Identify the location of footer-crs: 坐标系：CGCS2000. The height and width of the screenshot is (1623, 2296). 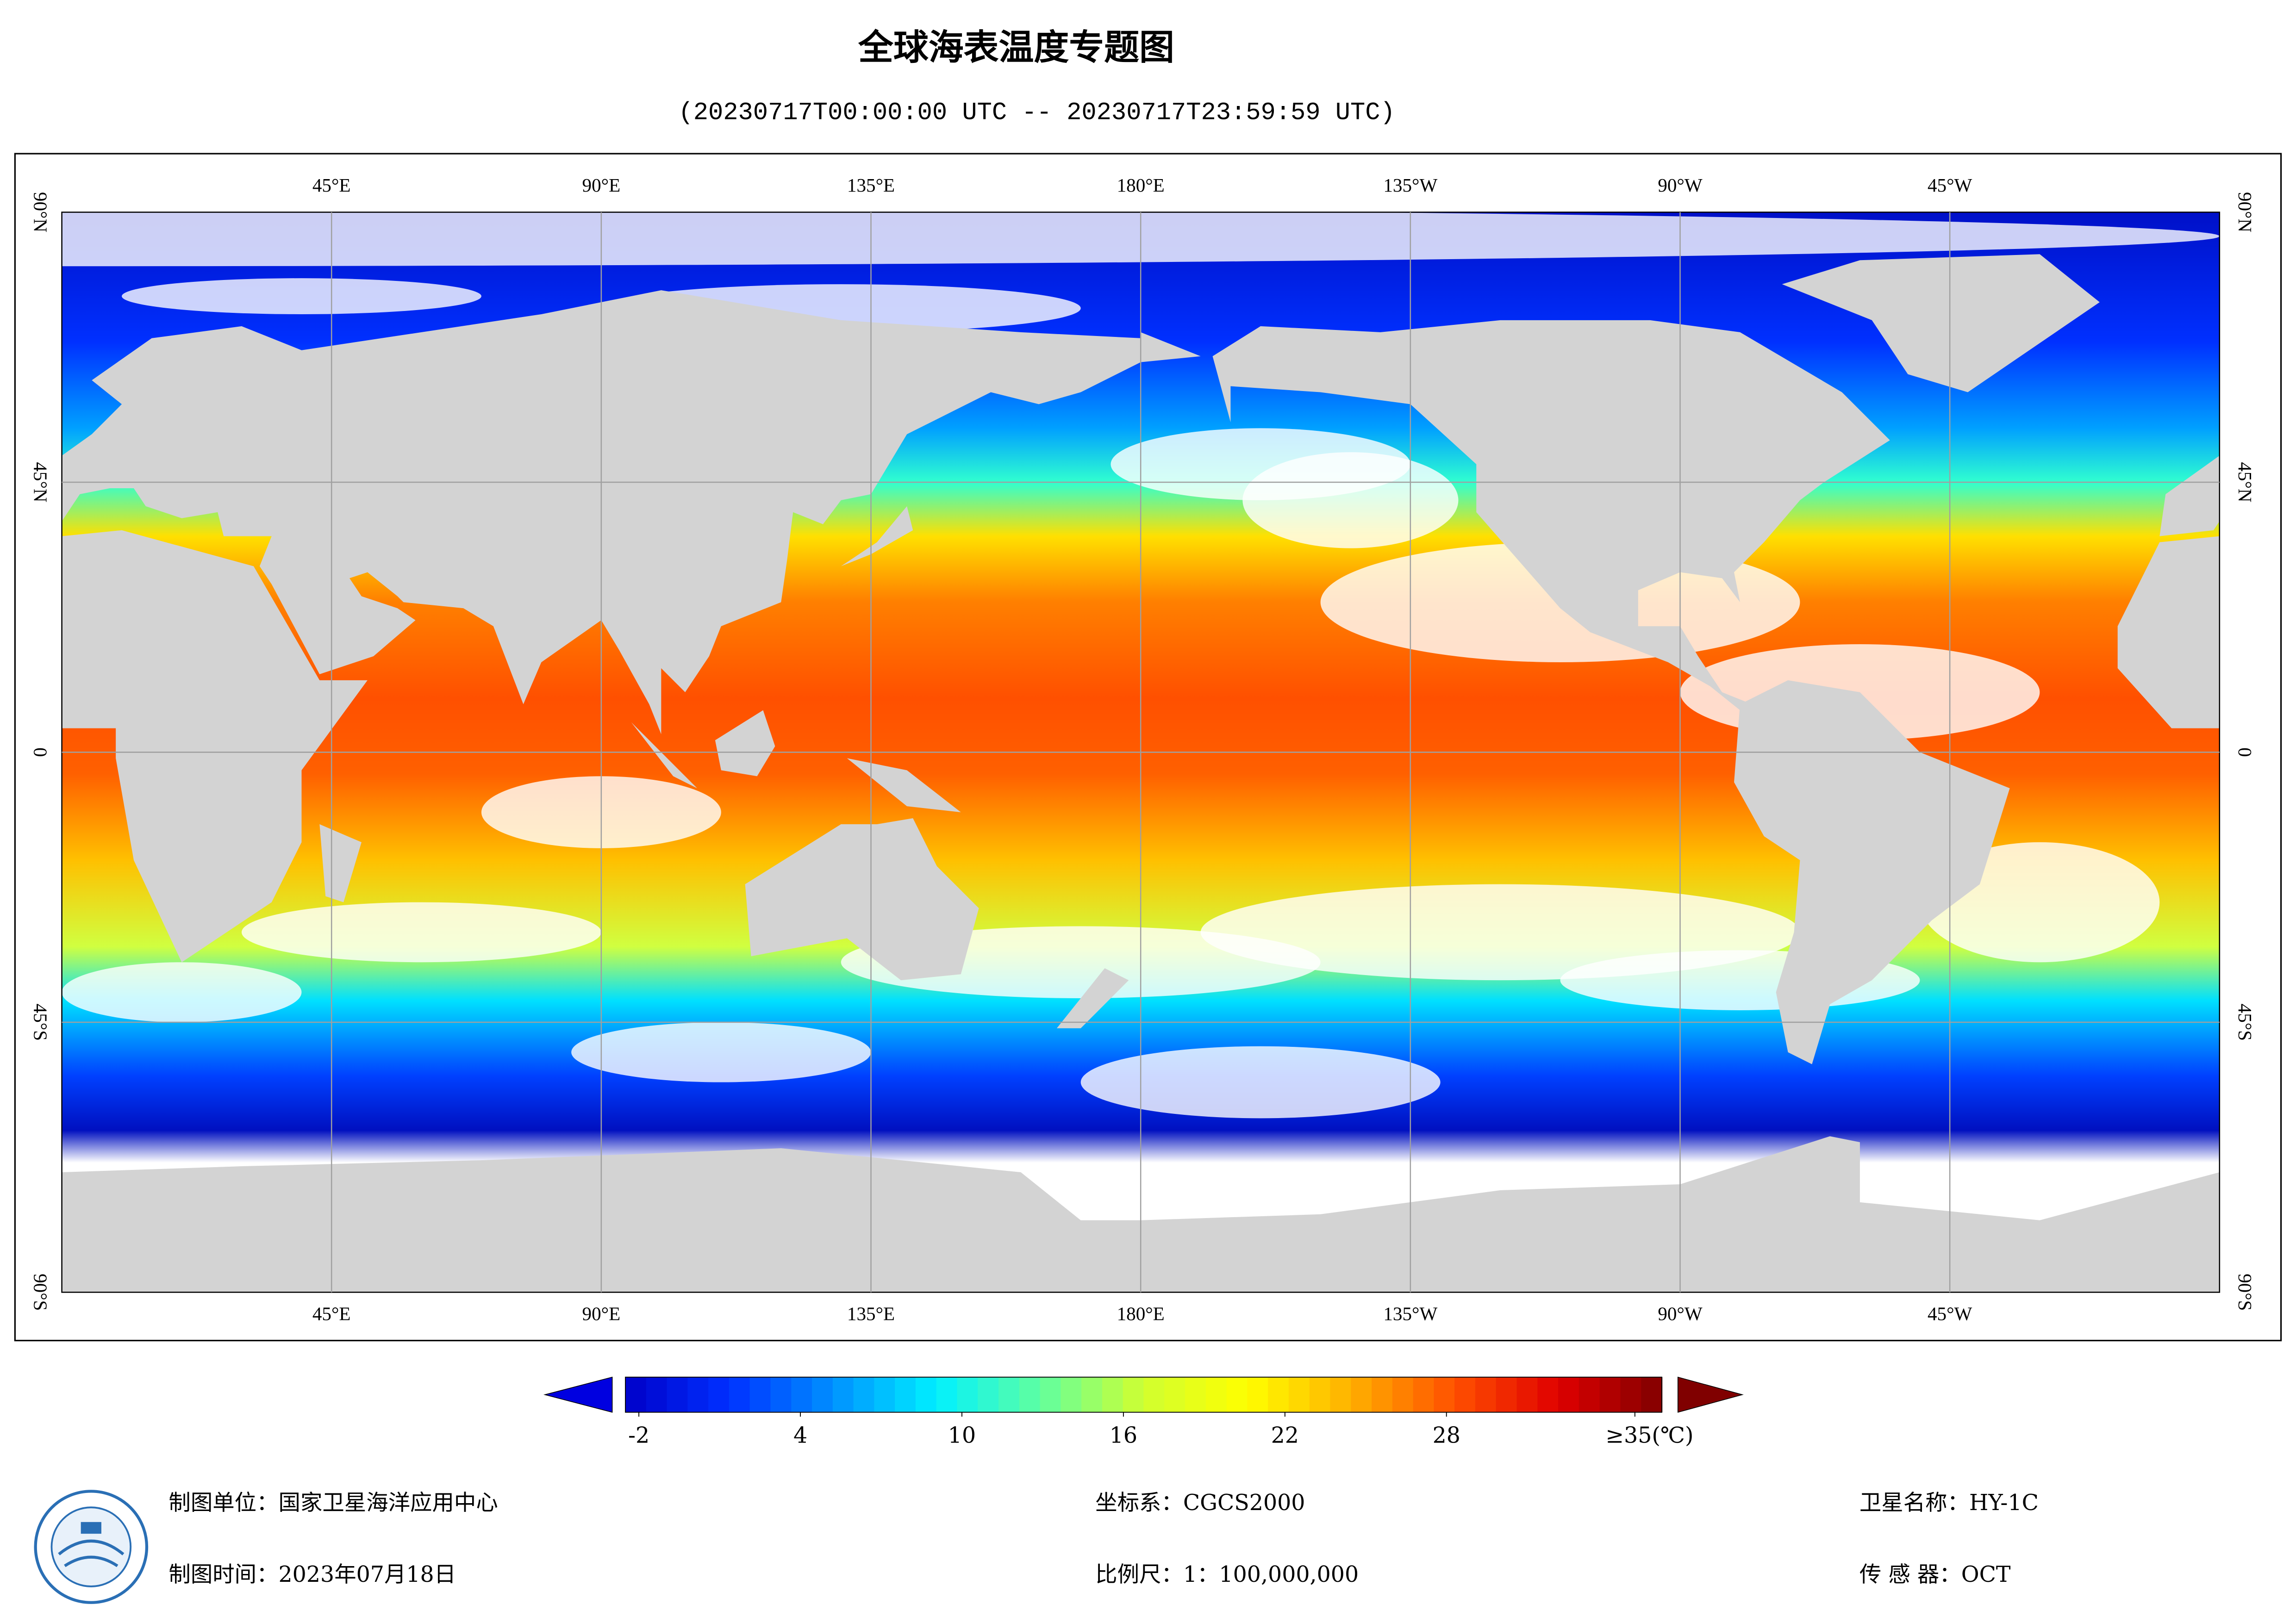
(1200, 1503).